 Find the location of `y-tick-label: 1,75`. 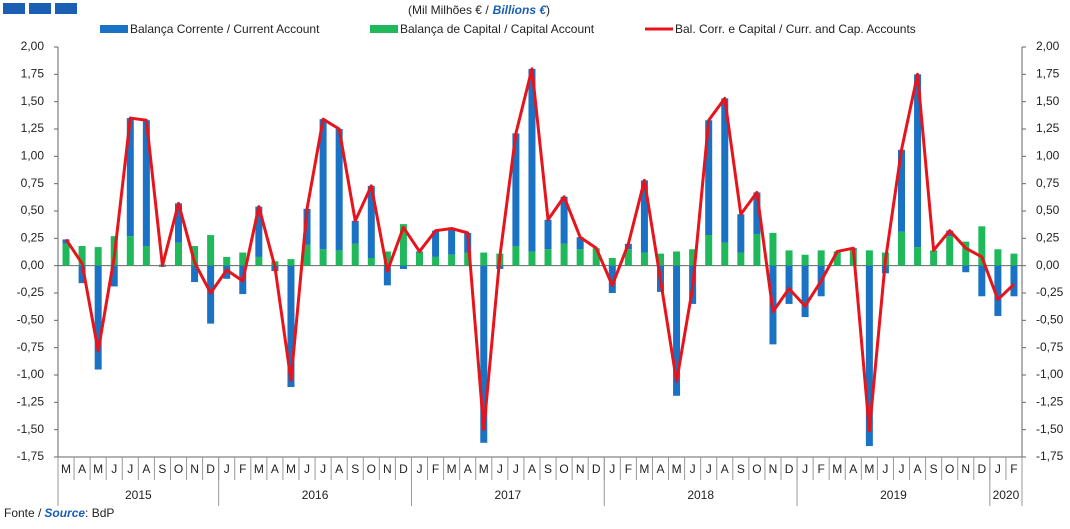

y-tick-label: 1,75 is located at coordinates (33, 74).